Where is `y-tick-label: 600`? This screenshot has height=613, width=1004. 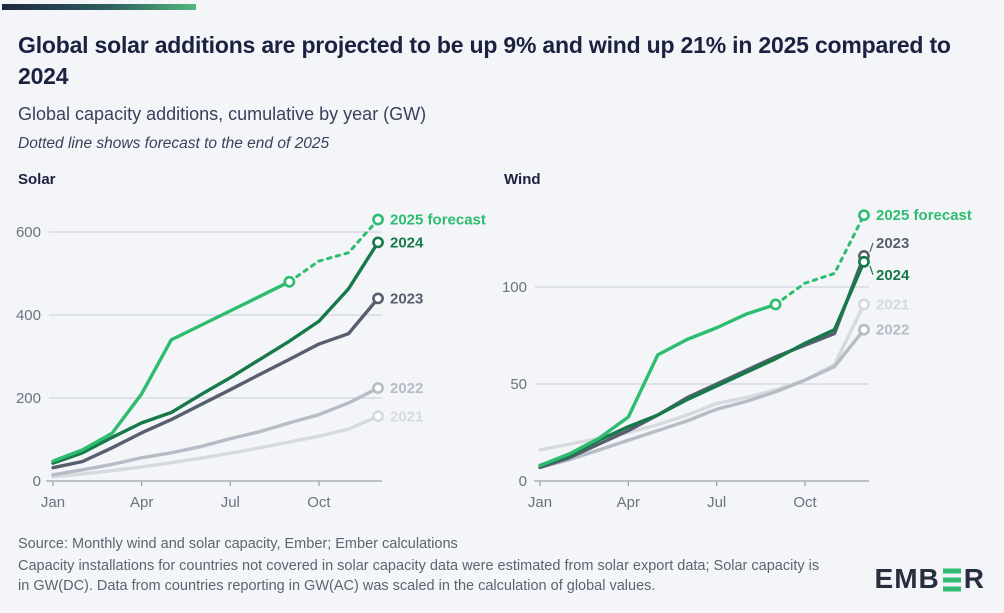 y-tick-label: 600 is located at coordinates (28, 232).